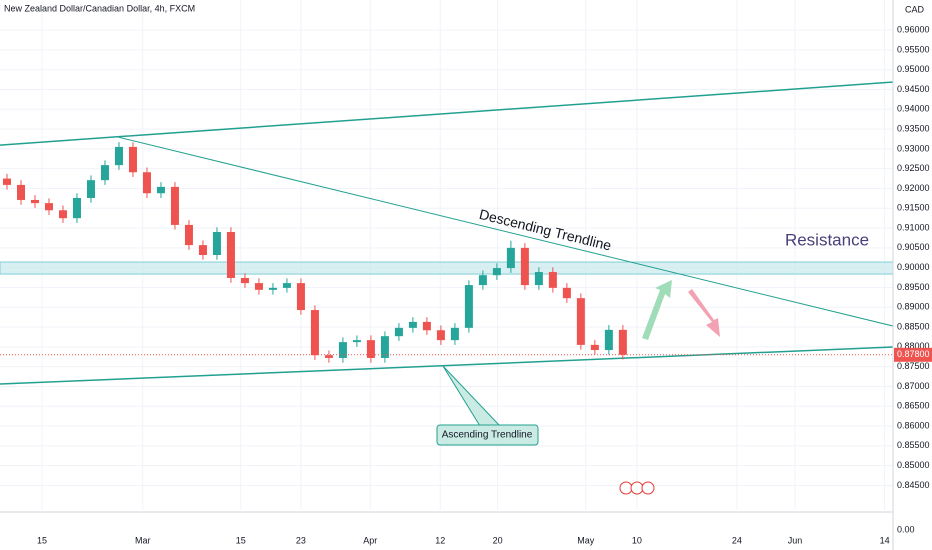 The image size is (932, 550). Describe the element at coordinates (906, 529) in the screenshot. I see `lower-pane-label: 0.00` at that location.